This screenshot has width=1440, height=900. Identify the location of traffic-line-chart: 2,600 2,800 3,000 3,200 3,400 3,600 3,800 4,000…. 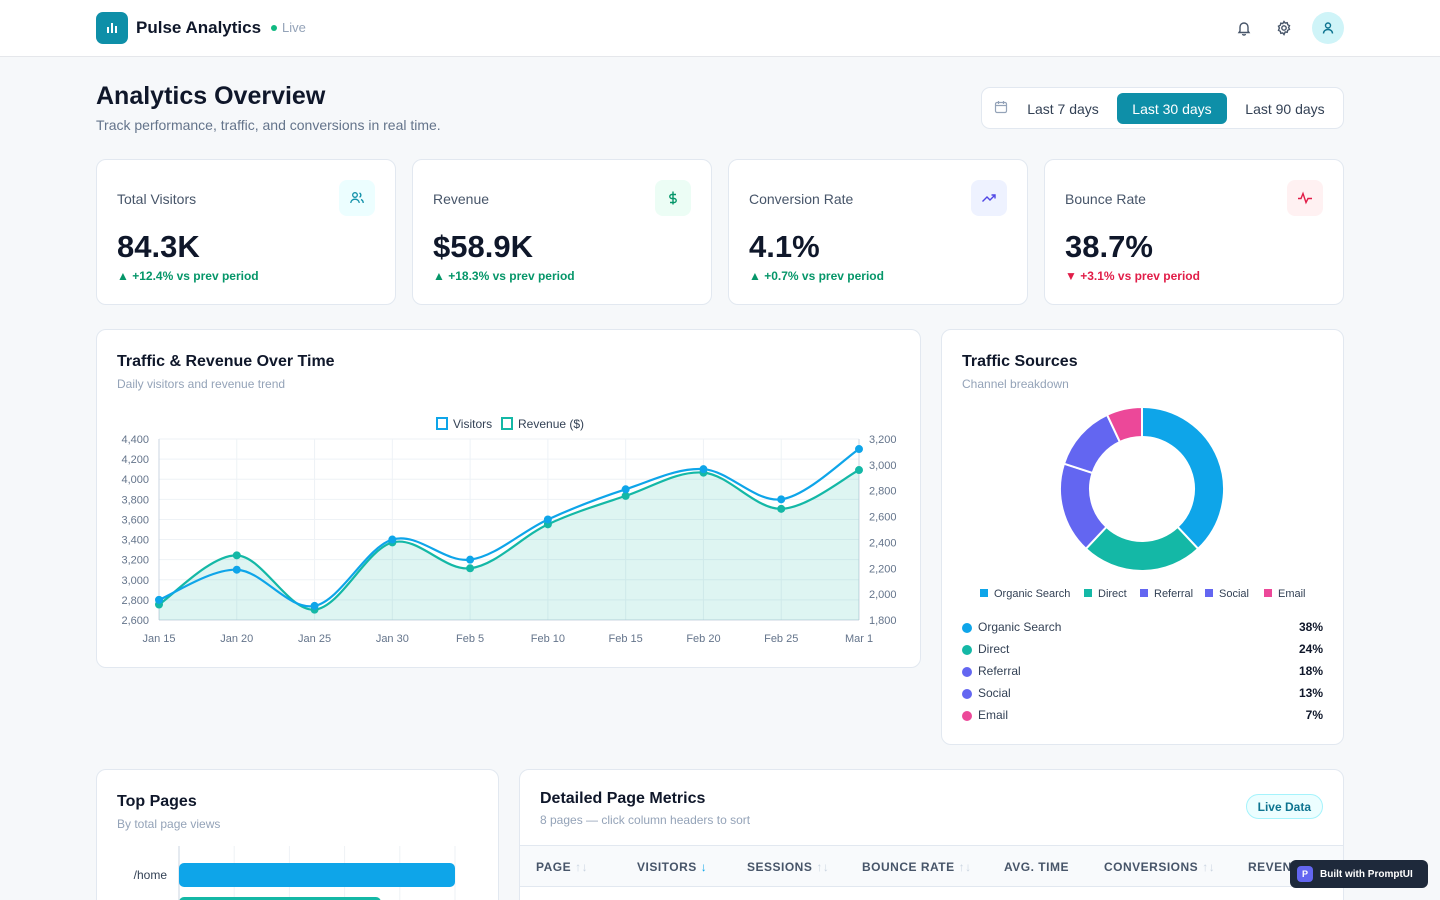
(509, 531).